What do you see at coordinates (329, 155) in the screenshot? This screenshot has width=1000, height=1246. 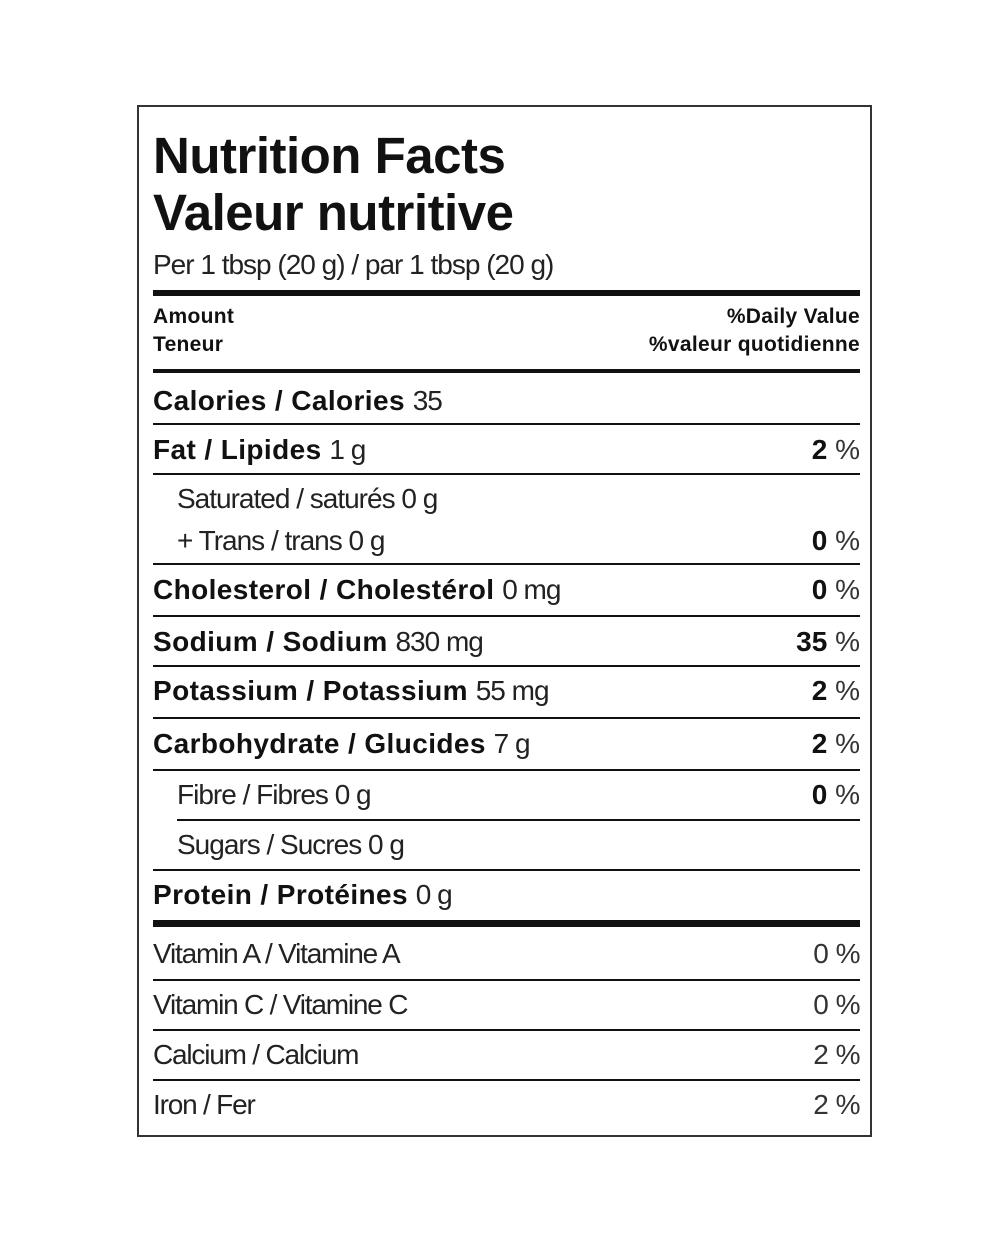 I see `title-en: Nutrition Facts` at bounding box center [329, 155].